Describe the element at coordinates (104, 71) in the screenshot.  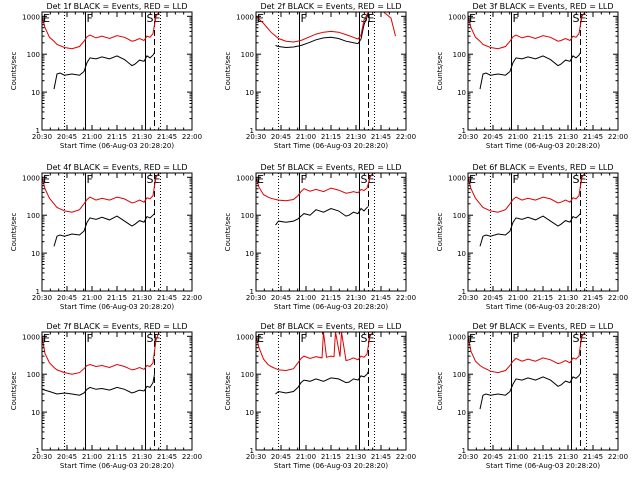
I see `series-line-events` at that location.